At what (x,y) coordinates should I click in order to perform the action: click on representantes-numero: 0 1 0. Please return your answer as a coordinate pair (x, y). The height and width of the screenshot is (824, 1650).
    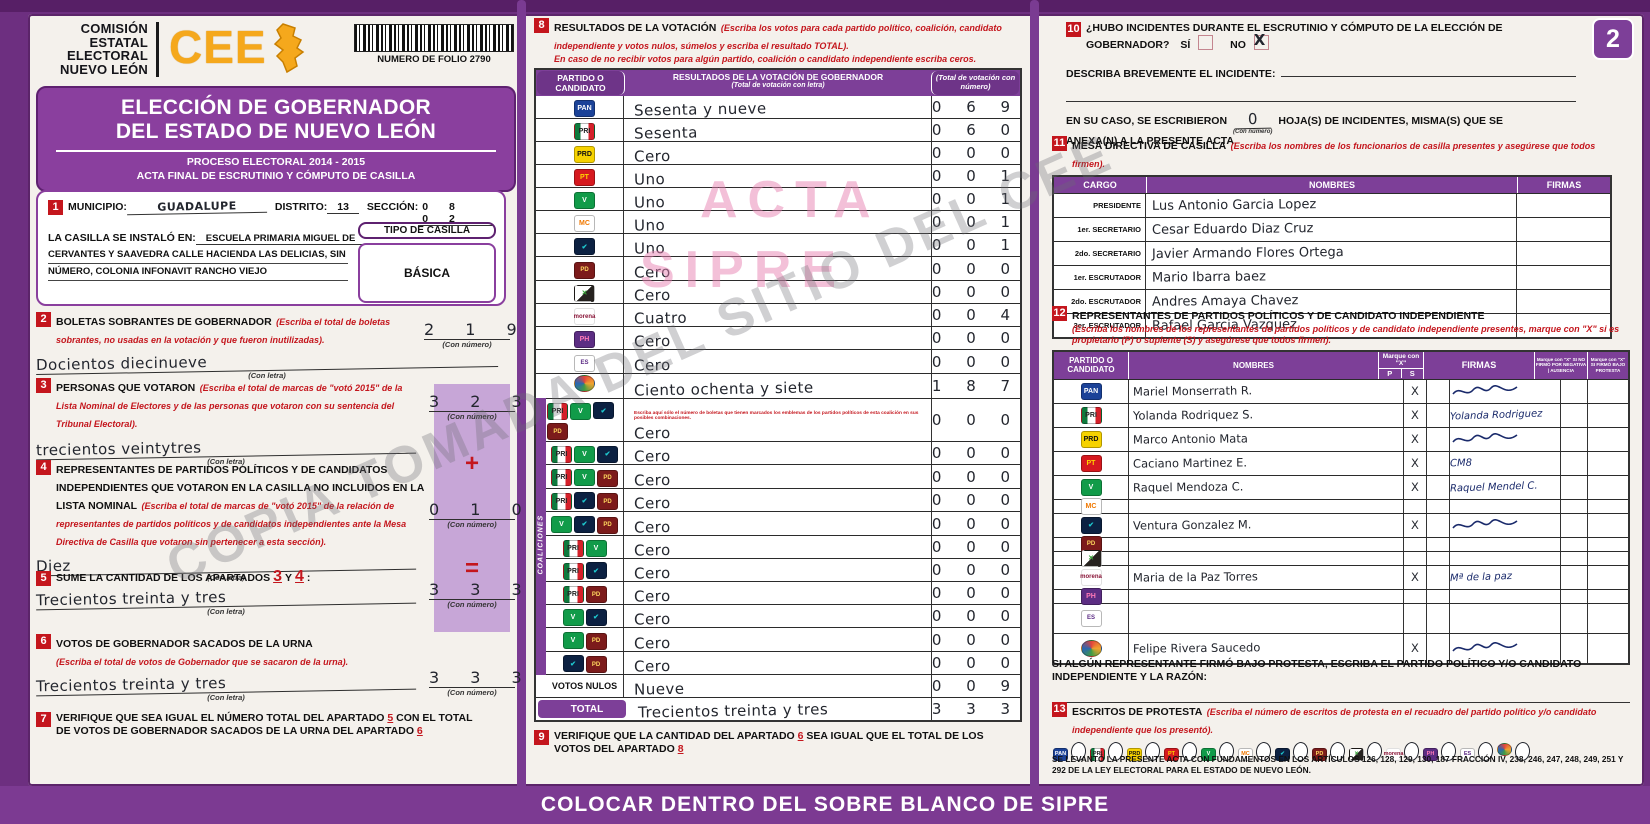
    Looking at the image, I should click on (482, 510).